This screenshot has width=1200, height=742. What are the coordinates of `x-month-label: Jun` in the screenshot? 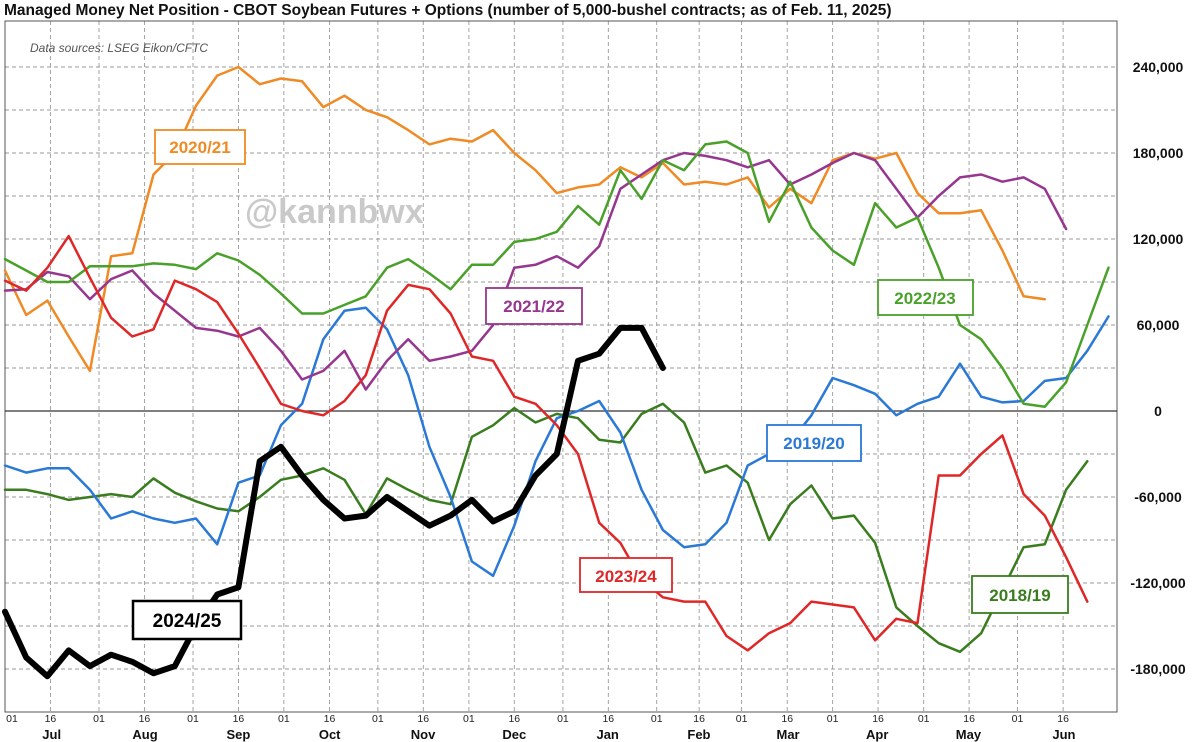 It's located at (1063, 734).